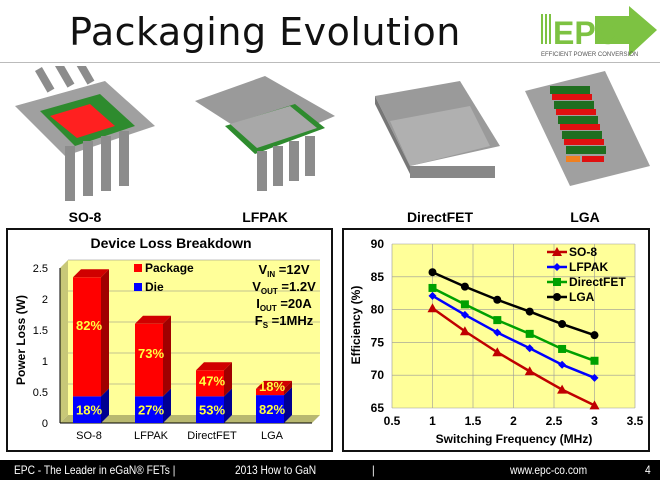  Describe the element at coordinates (265, 133) in the screenshot. I see `lfpak-package-image` at that location.